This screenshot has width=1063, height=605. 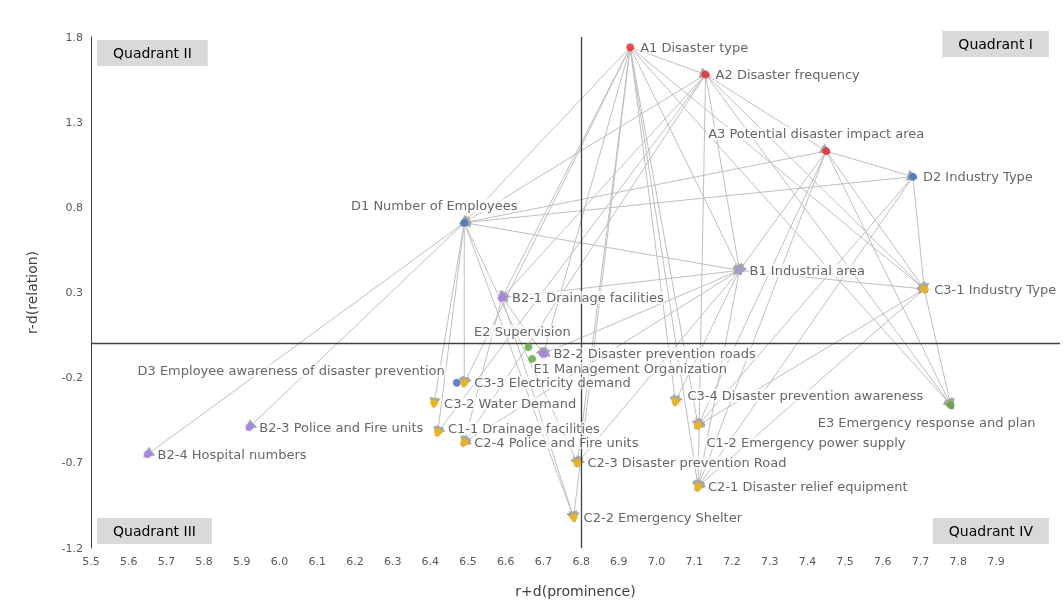 What do you see at coordinates (807, 270) in the screenshot?
I see `data-label: B1 Industrial area` at bounding box center [807, 270].